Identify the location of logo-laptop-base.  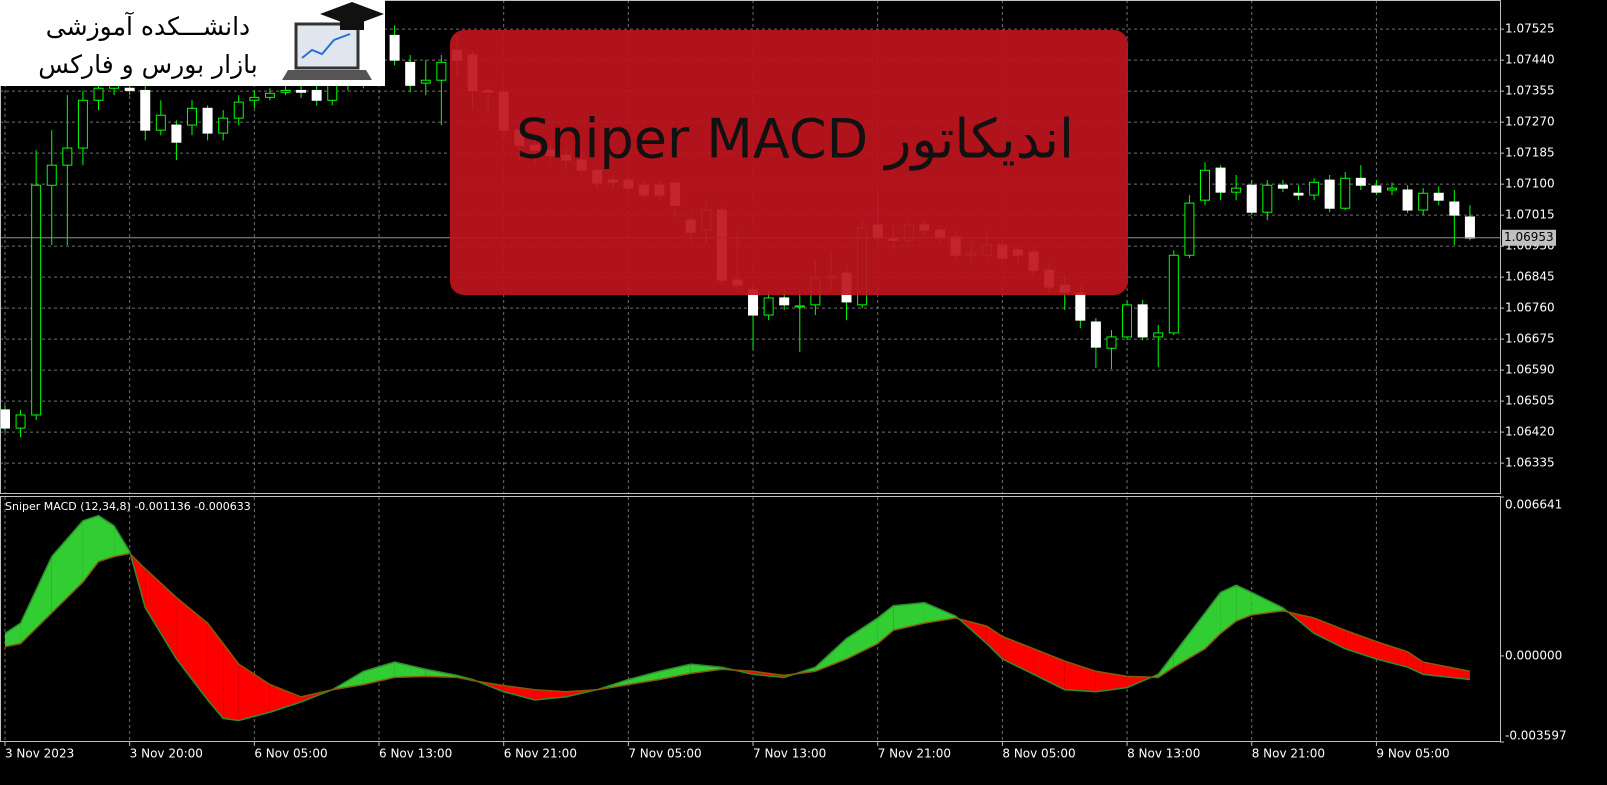
(327, 75).